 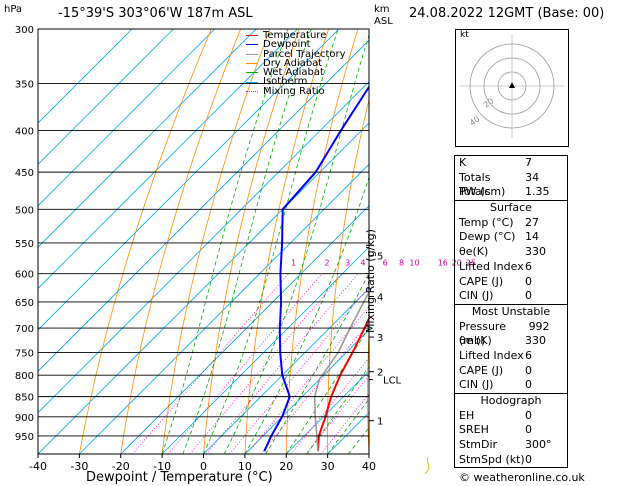 I want to click on x-tick-label: 0, so click(x=203, y=466).